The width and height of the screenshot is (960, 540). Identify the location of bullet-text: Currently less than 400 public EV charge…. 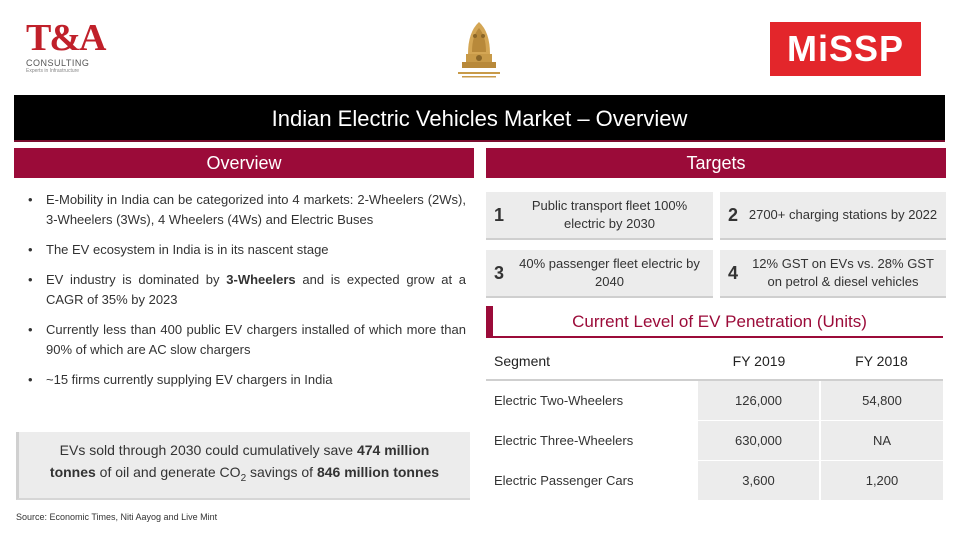
(256, 339).